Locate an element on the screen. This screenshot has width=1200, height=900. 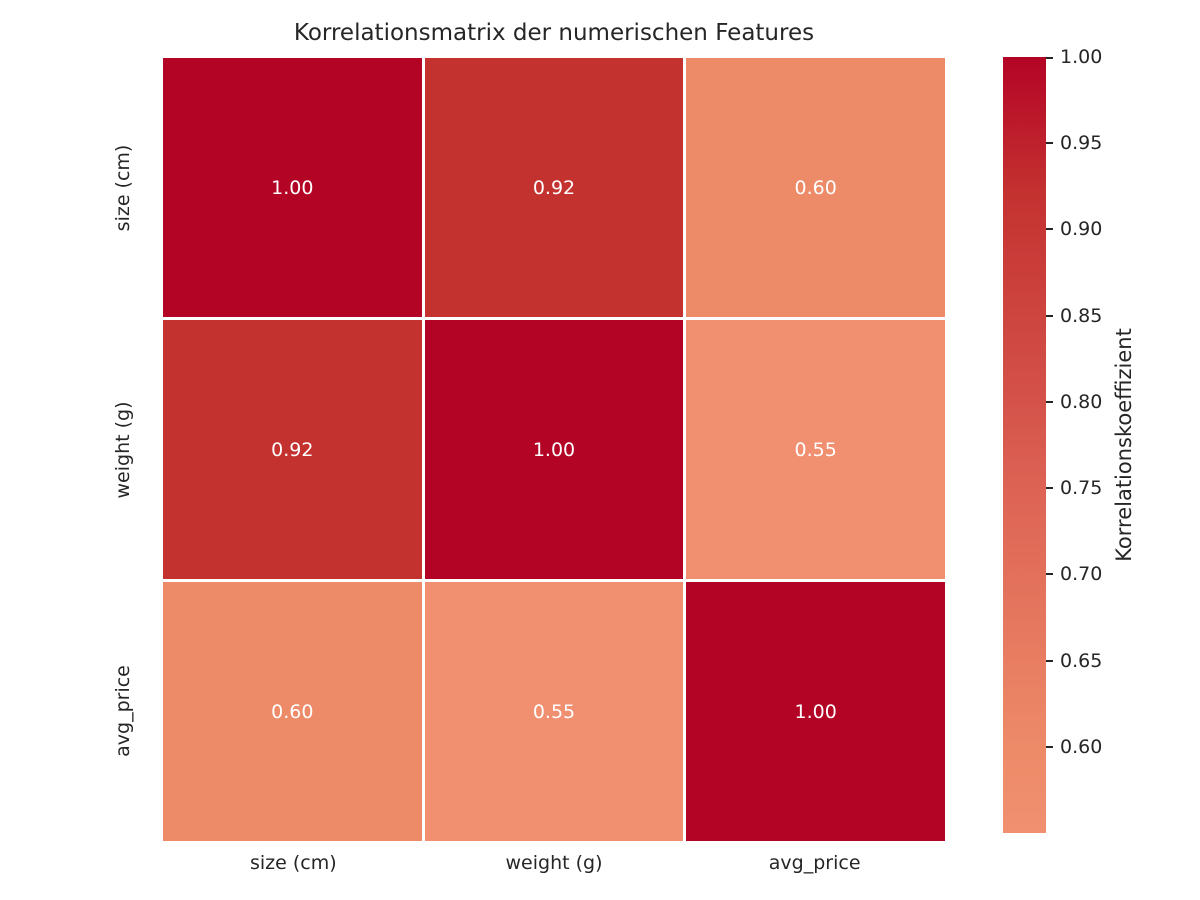
colorbar-tick-label: 0.90 is located at coordinates (1081, 229).